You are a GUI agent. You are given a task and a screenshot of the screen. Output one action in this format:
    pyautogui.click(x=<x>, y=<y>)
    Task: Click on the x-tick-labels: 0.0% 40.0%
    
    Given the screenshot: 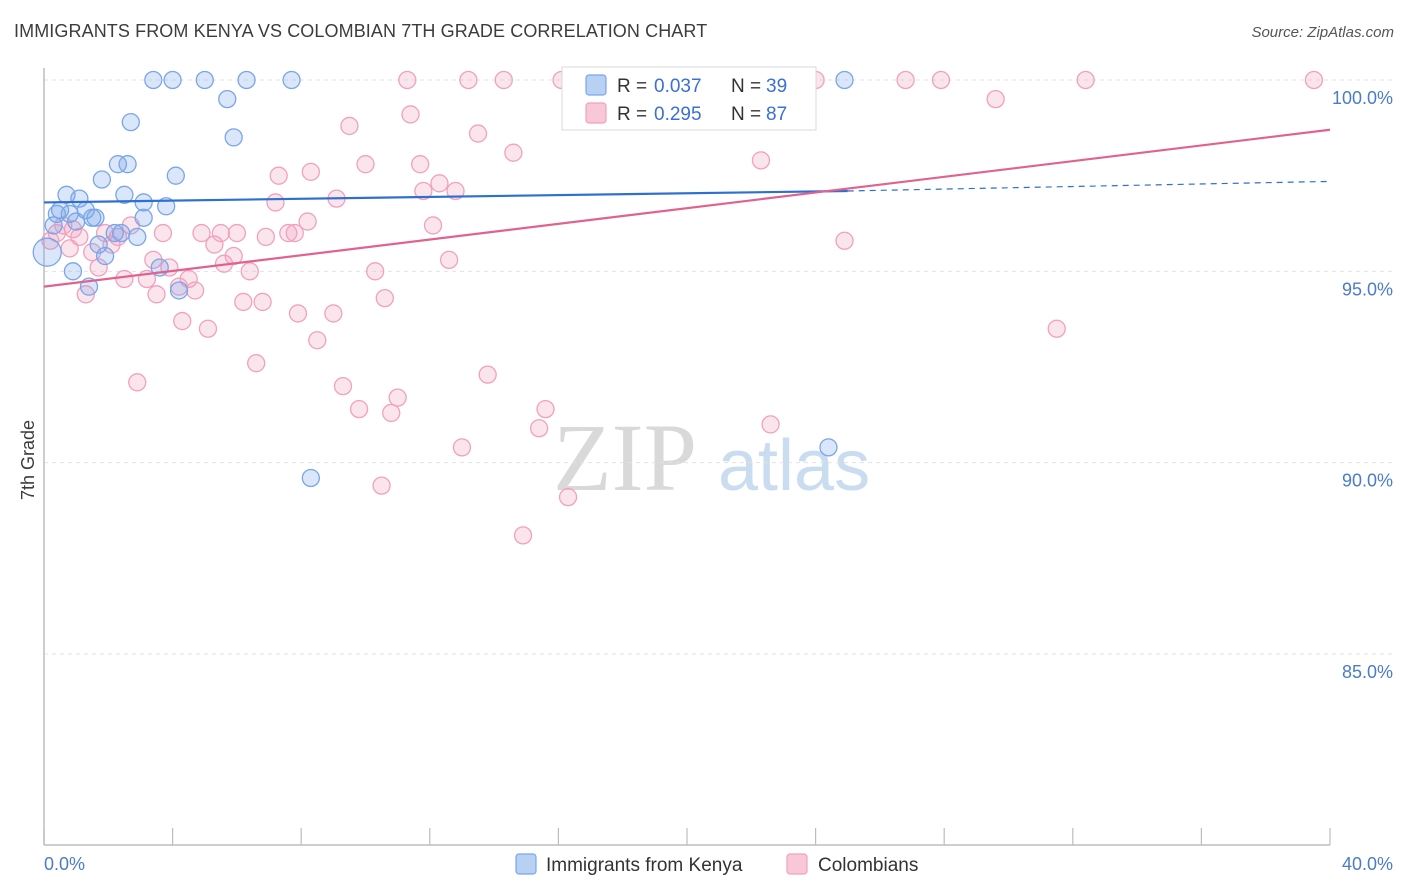 What is the action you would take?
    pyautogui.click(x=718, y=864)
    